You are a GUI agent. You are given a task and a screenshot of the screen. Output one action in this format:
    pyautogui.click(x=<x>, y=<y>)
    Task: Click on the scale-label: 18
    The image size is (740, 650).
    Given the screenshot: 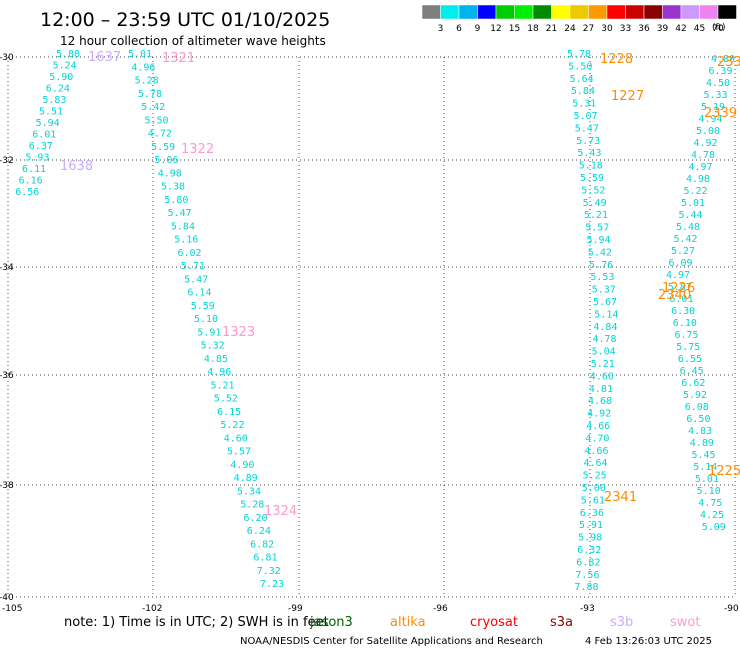 What is the action you would take?
    pyautogui.click(x=533, y=29)
    